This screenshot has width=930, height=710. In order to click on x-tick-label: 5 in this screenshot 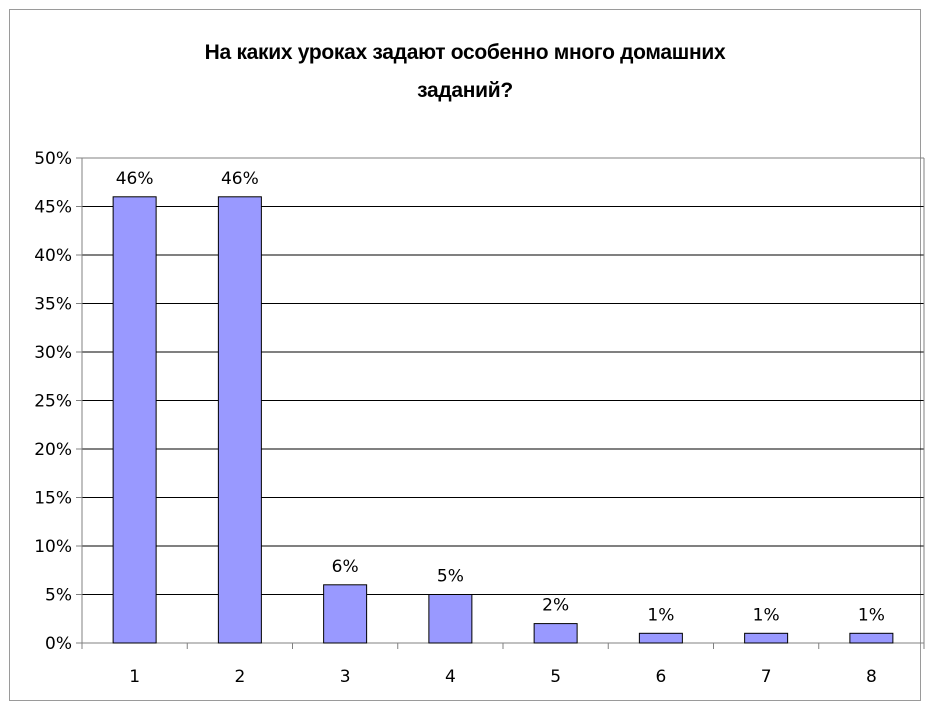, I will do `click(555, 677)`.